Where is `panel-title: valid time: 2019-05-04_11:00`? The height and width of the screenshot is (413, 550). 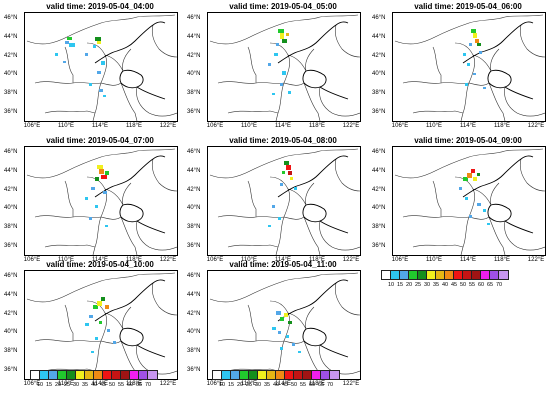 panel-title: valid time: 2019-05-04_11:00 is located at coordinates (283, 264).